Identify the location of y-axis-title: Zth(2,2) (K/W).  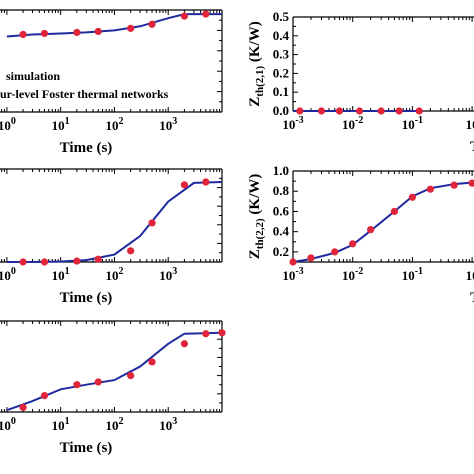
(256, 216).